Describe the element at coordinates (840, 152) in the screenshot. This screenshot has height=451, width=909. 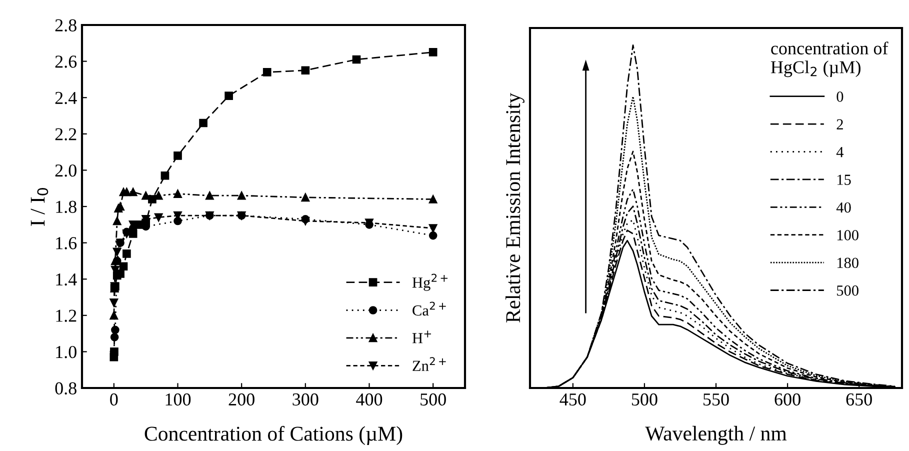
I see `legend-label: 4` at that location.